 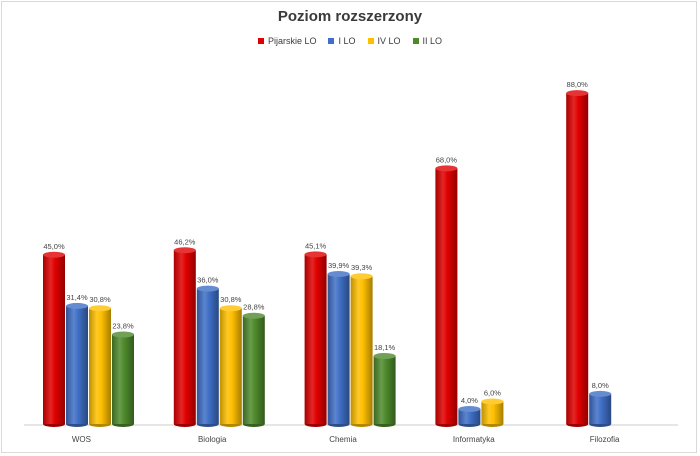 I want to click on legend-item-i-lo: I LO, so click(x=342, y=41).